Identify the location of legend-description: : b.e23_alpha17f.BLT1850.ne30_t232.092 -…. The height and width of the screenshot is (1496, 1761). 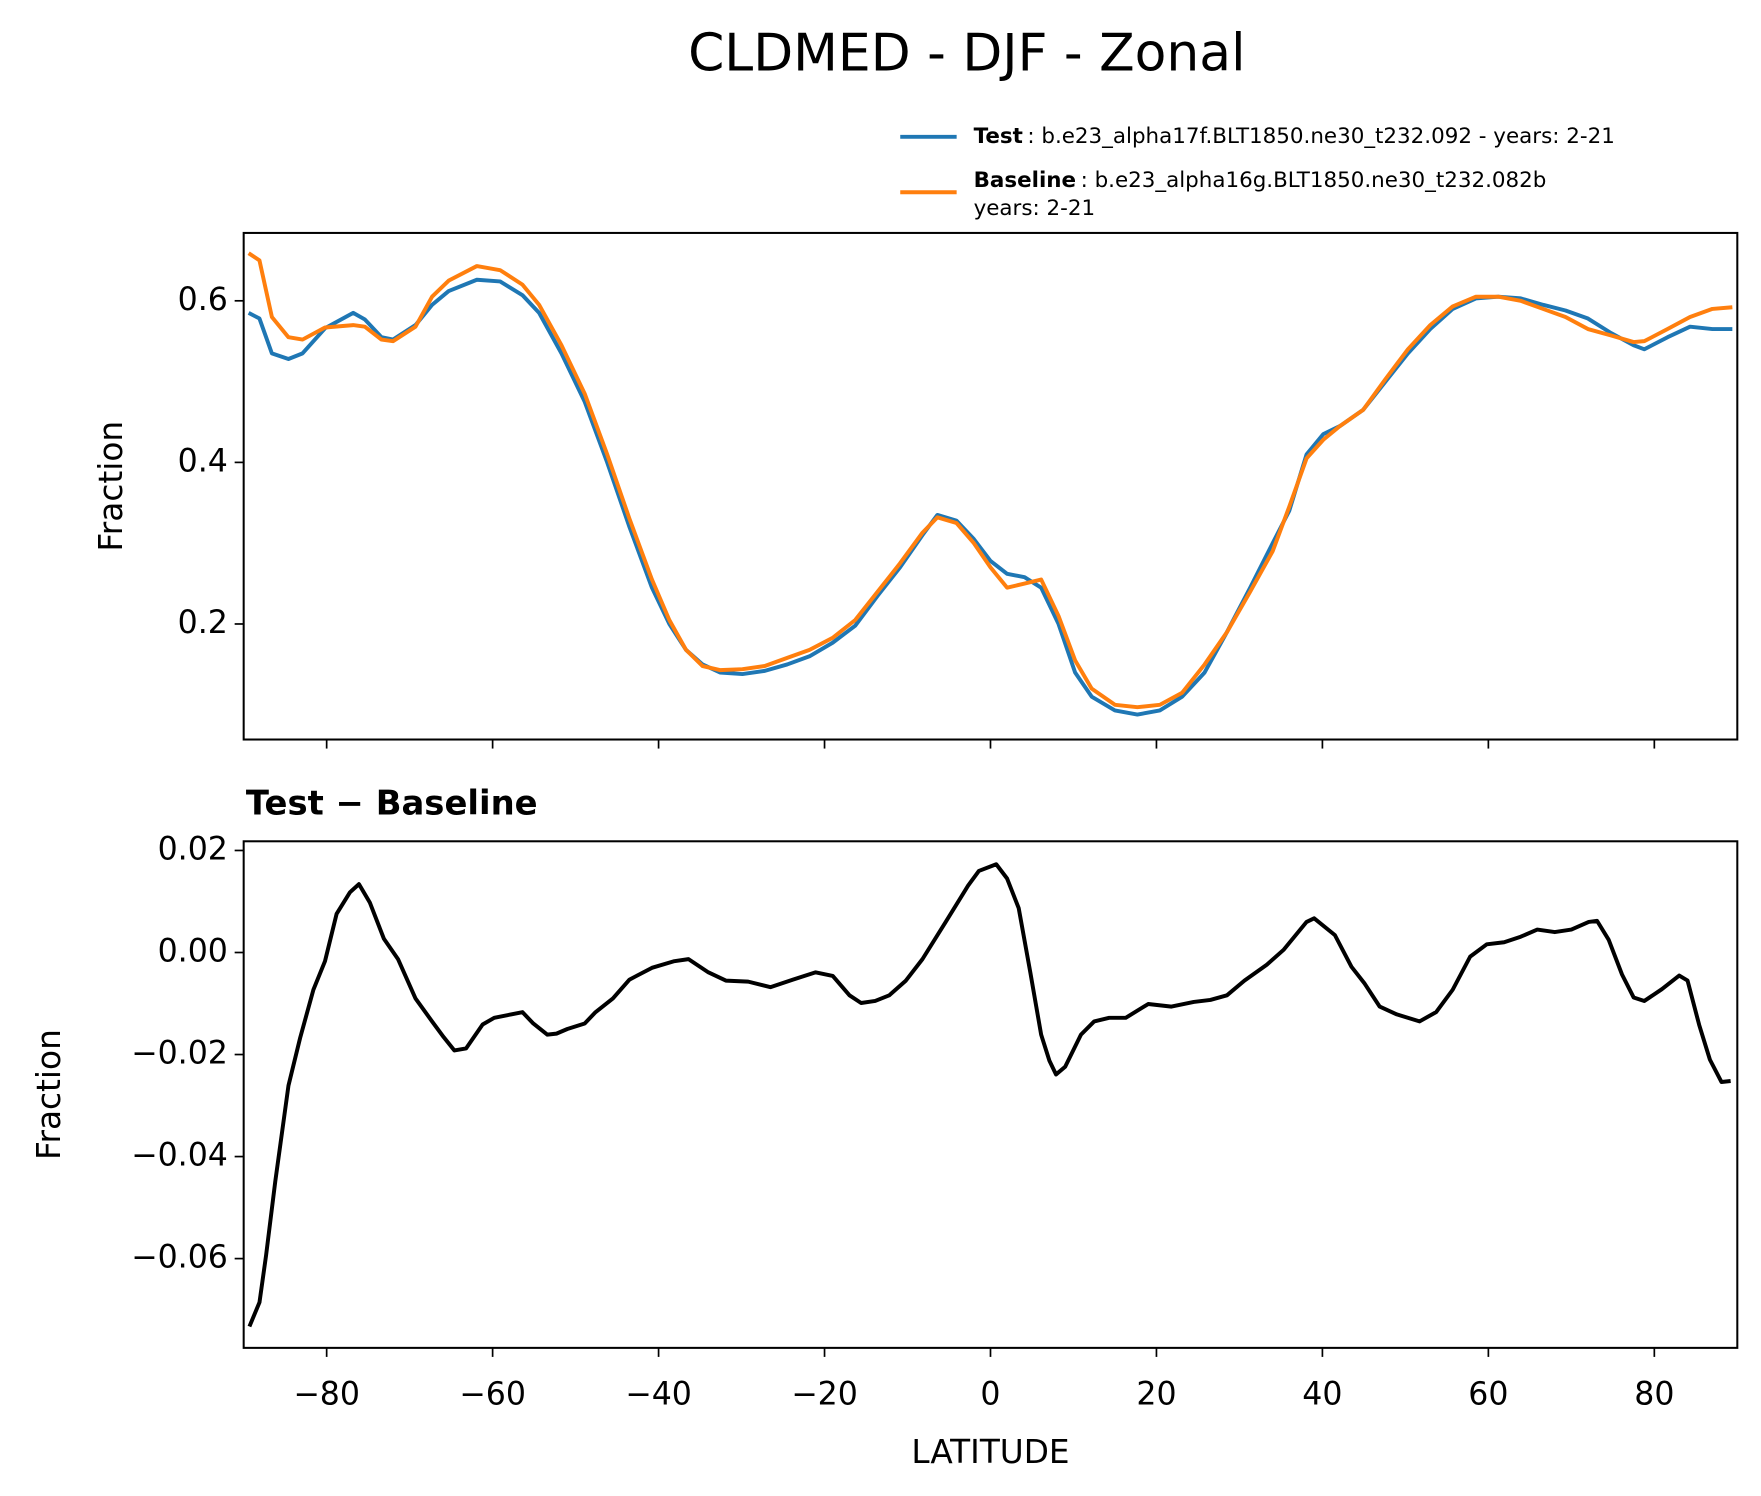
(1321, 136).